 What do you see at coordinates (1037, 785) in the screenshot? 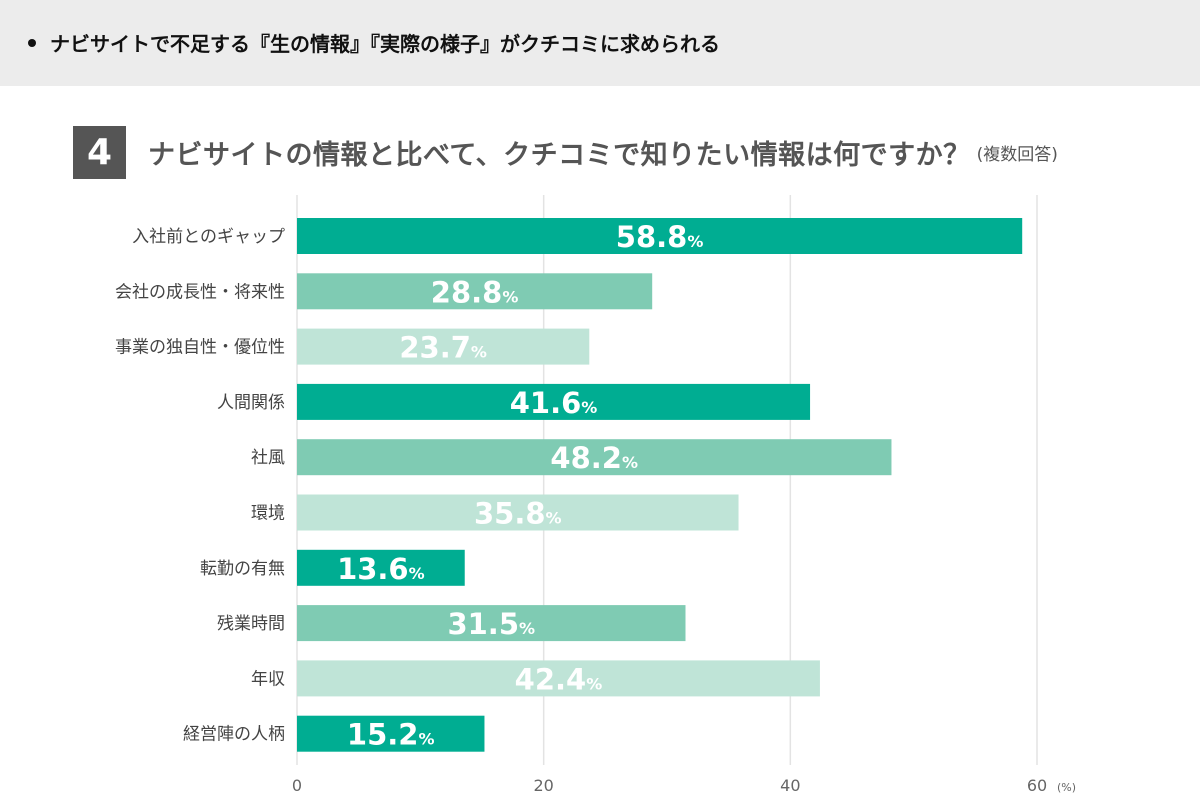
I see `tick-label: 60` at bounding box center [1037, 785].